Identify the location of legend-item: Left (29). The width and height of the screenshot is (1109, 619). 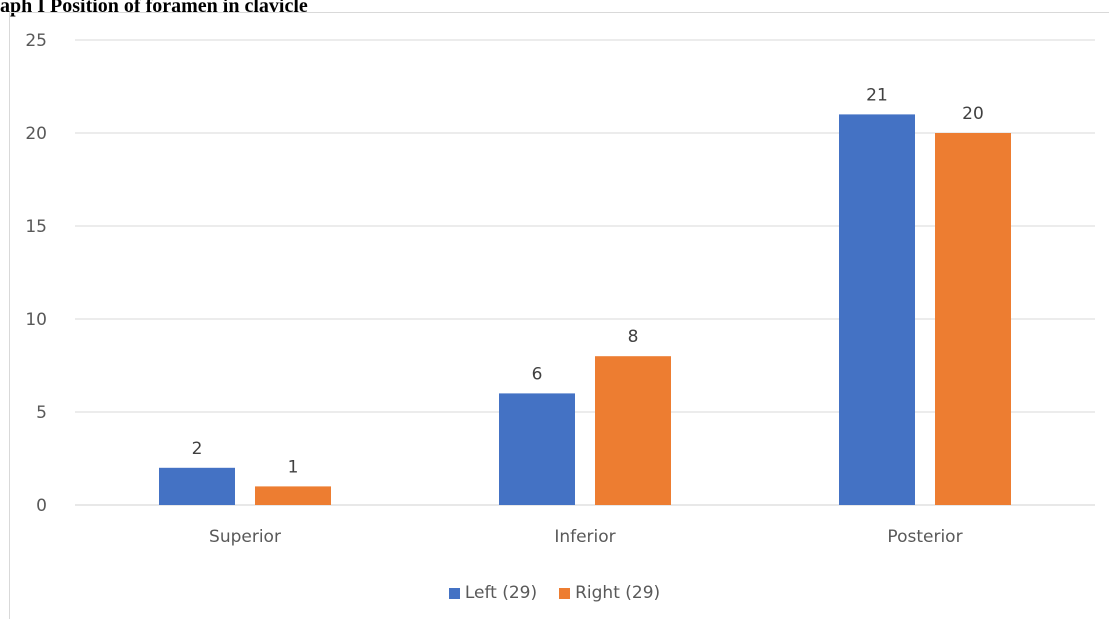
(493, 593).